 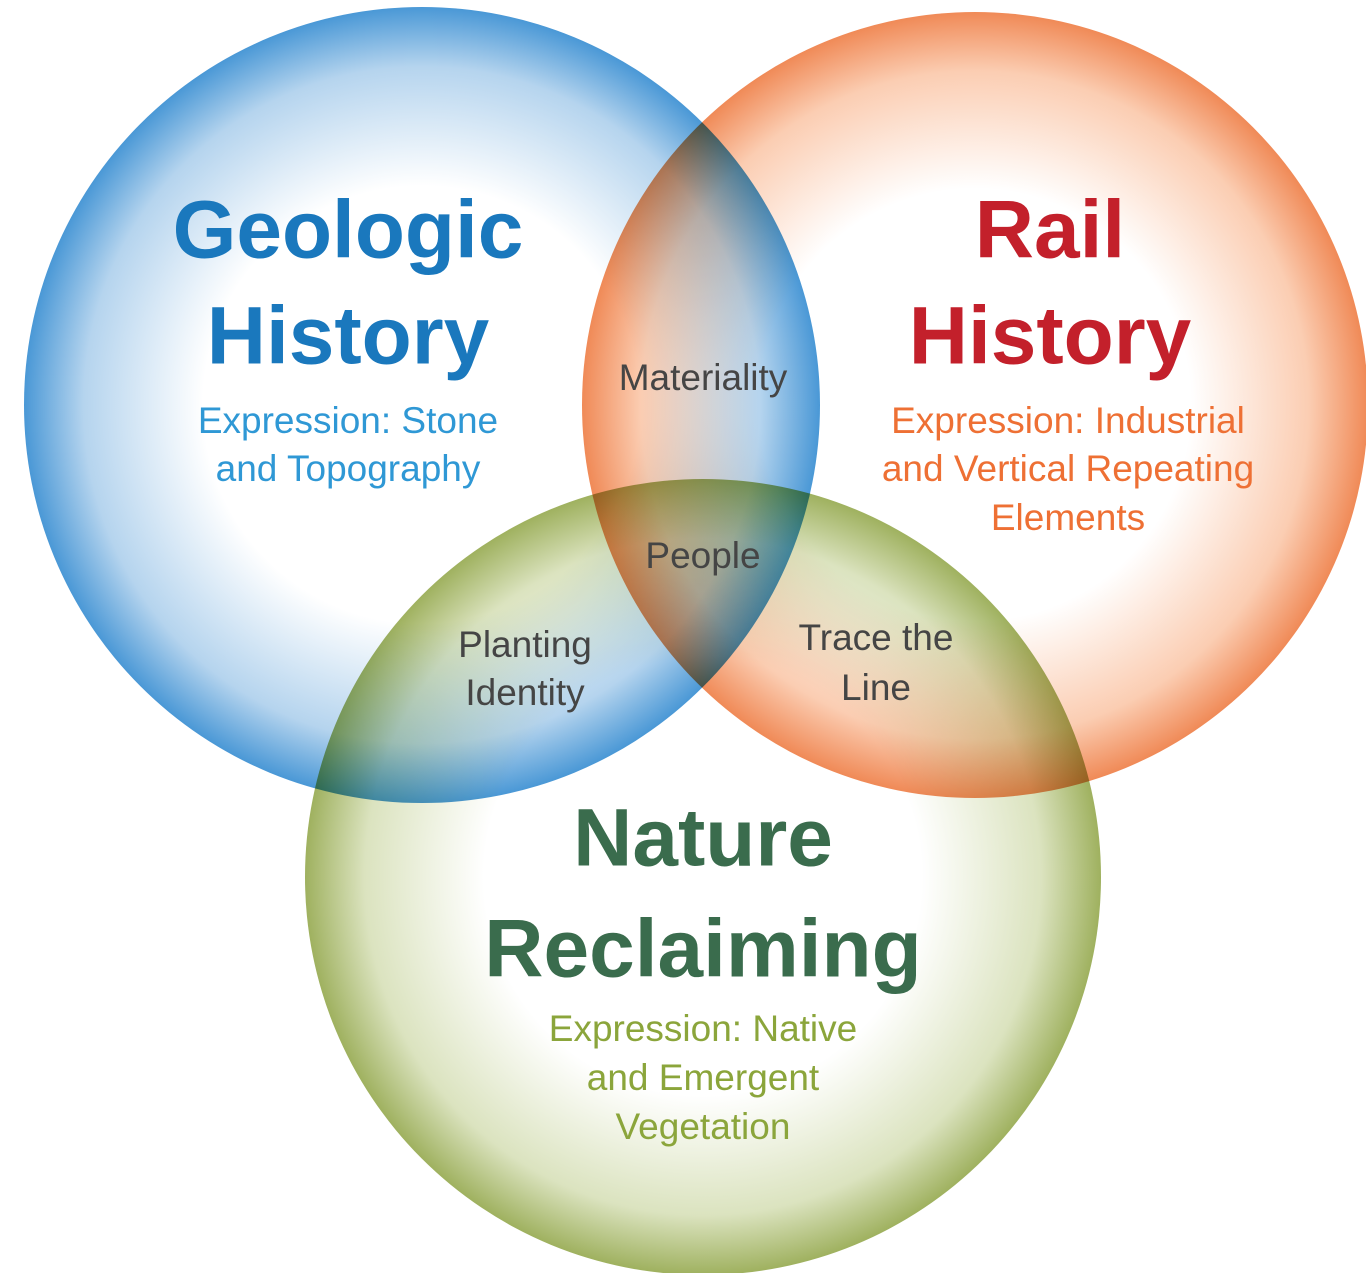 What do you see at coordinates (703, 1028) in the screenshot?
I see `expression: Expression: Native` at bounding box center [703, 1028].